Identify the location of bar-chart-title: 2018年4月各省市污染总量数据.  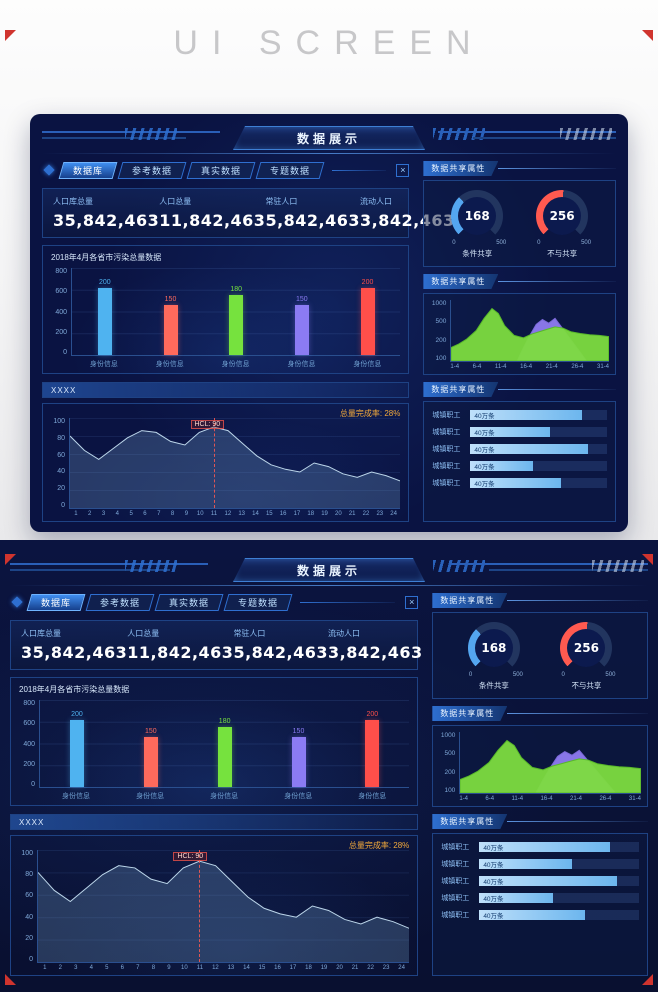
(74, 689).